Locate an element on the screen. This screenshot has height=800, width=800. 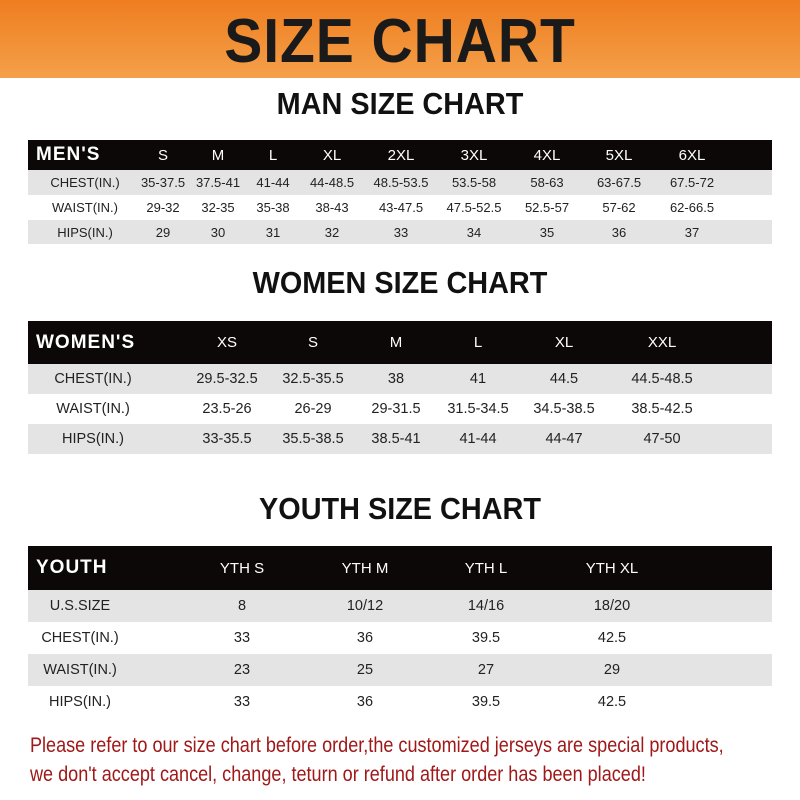
measurement-value: 32 is located at coordinates (332, 232).